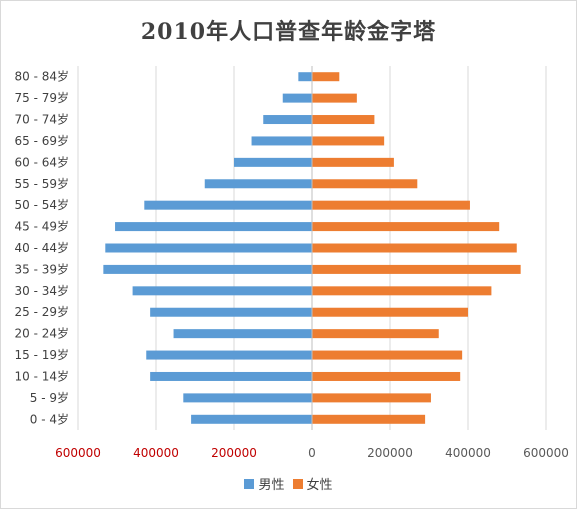 The image size is (577, 509). I want to click on y-category-label: 65 - 69岁, so click(42, 140).